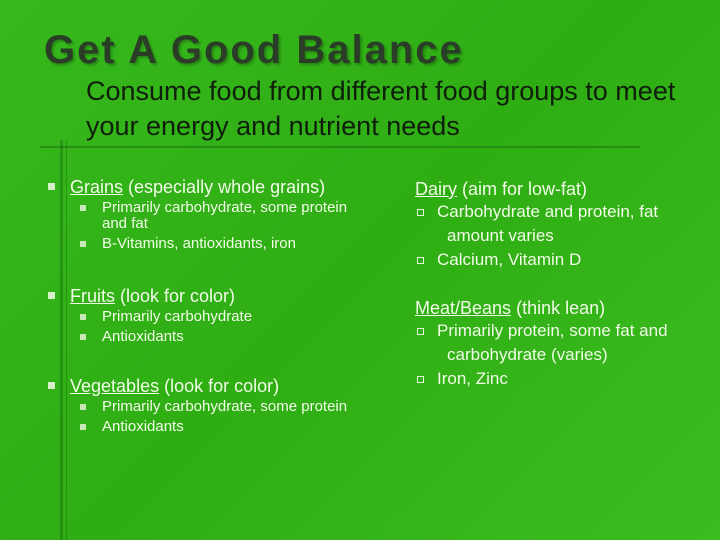 Image resolution: width=720 pixels, height=540 pixels. I want to click on group-heading: Vegetables (look for color), so click(224, 386).